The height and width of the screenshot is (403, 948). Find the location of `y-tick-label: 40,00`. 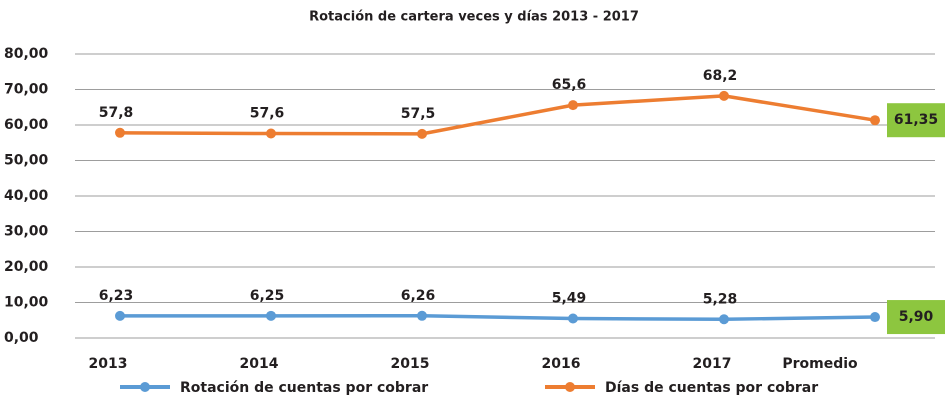

y-tick-label: 40,00 is located at coordinates (26, 196).